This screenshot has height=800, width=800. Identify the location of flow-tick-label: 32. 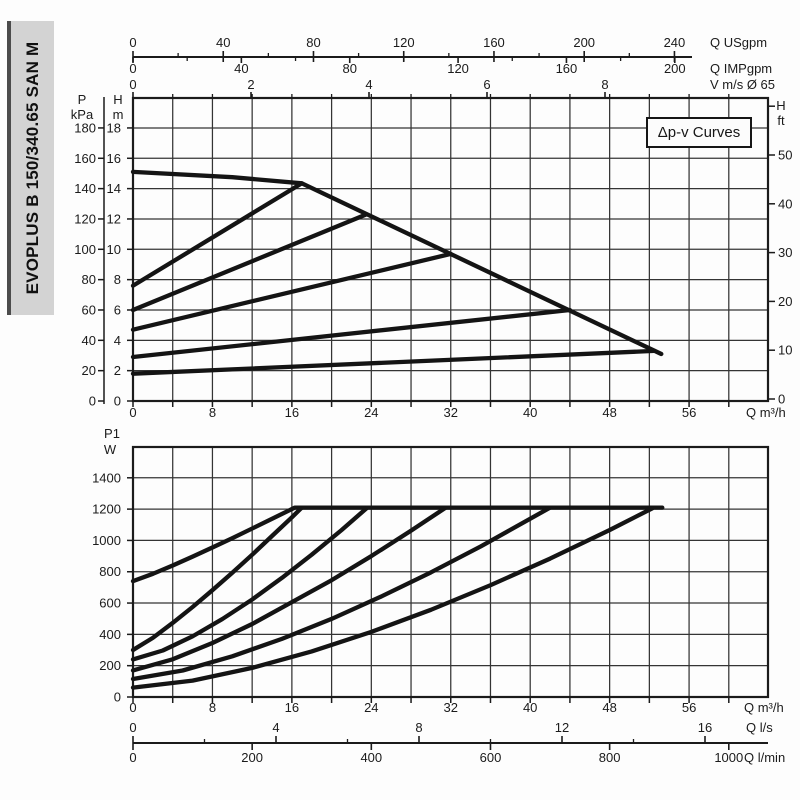
(451, 412).